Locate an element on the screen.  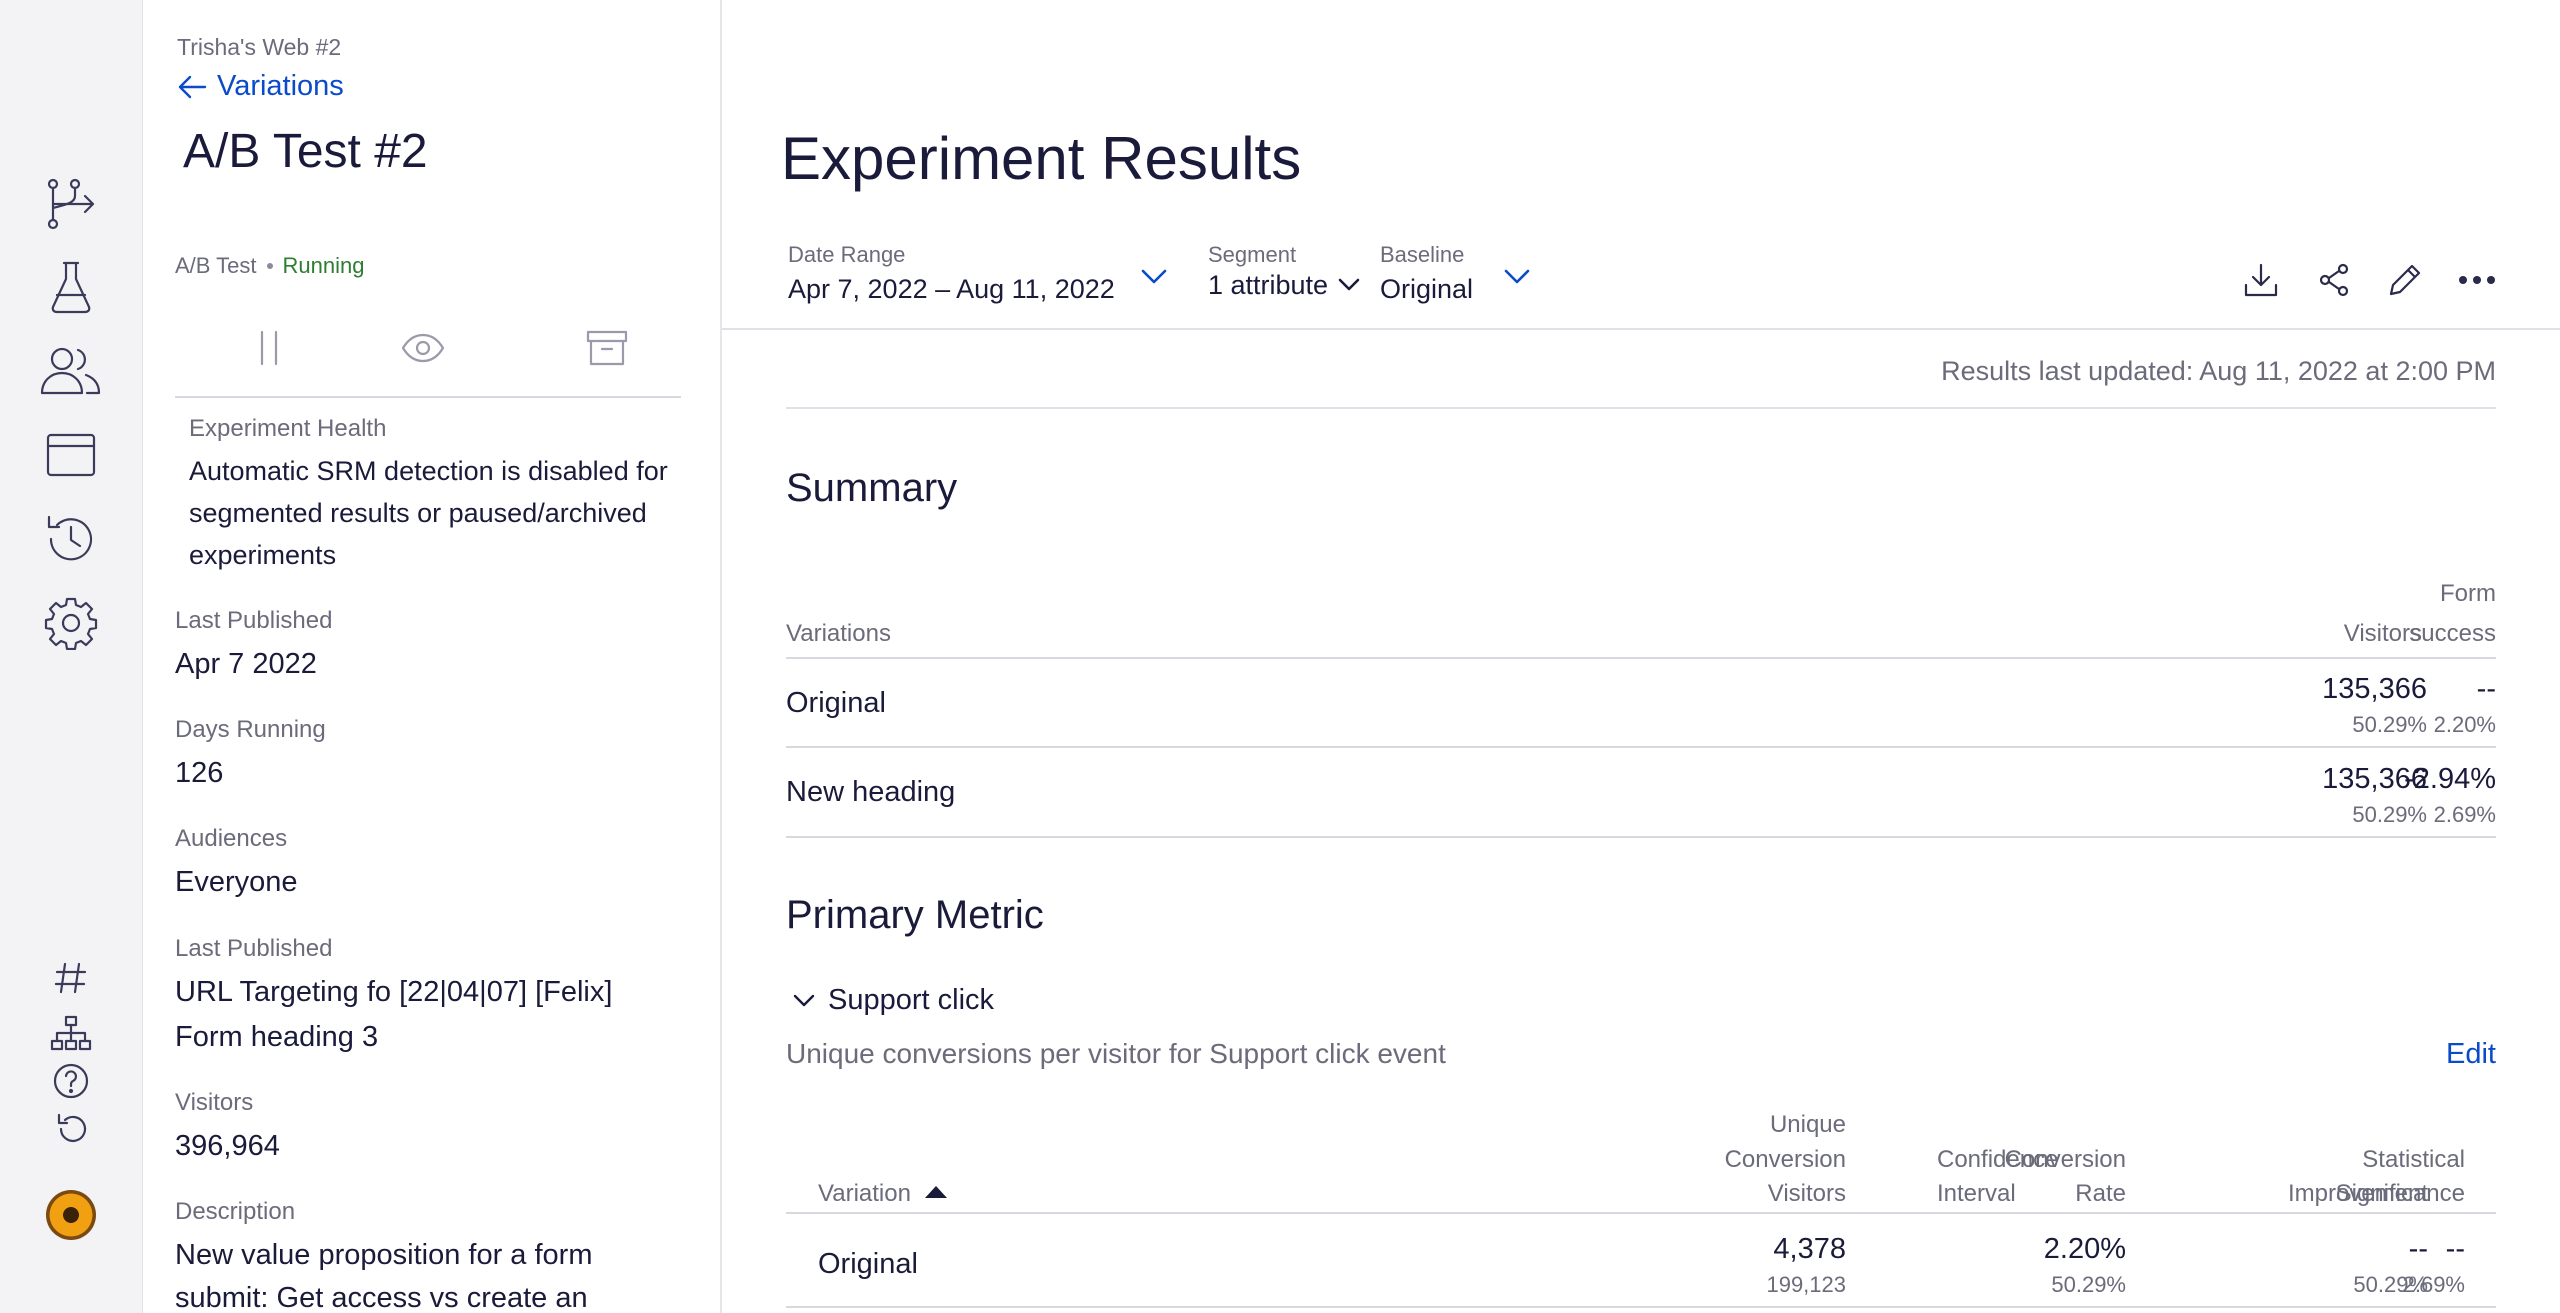
download-button is located at coordinates (2261, 280).